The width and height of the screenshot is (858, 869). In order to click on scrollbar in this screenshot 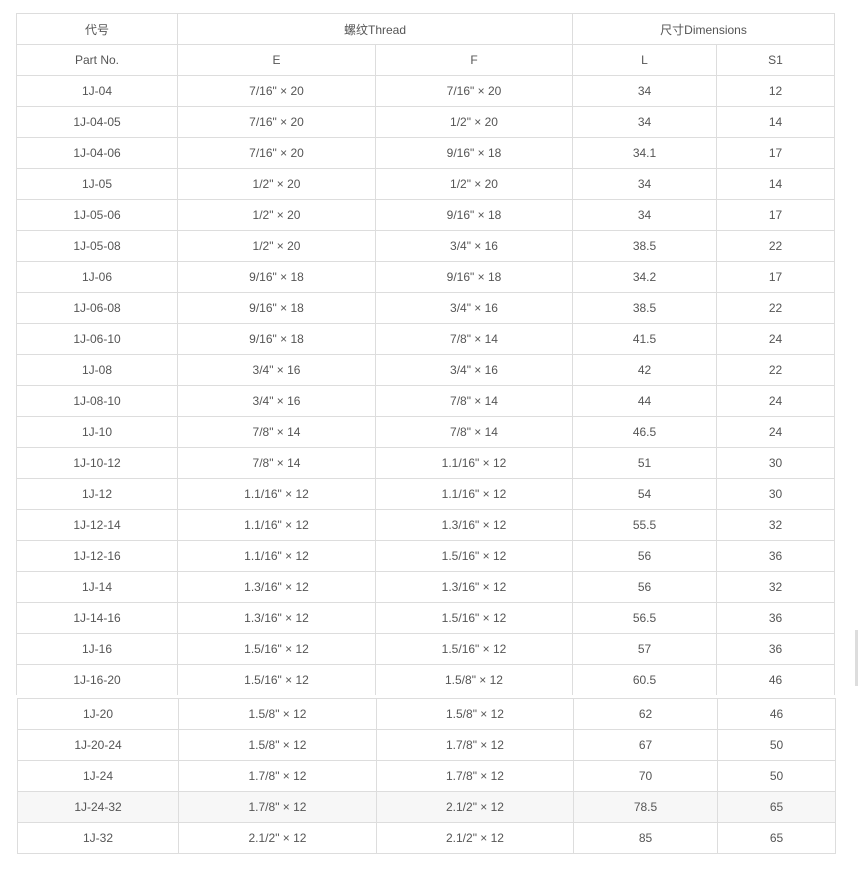, I will do `click(856, 658)`.